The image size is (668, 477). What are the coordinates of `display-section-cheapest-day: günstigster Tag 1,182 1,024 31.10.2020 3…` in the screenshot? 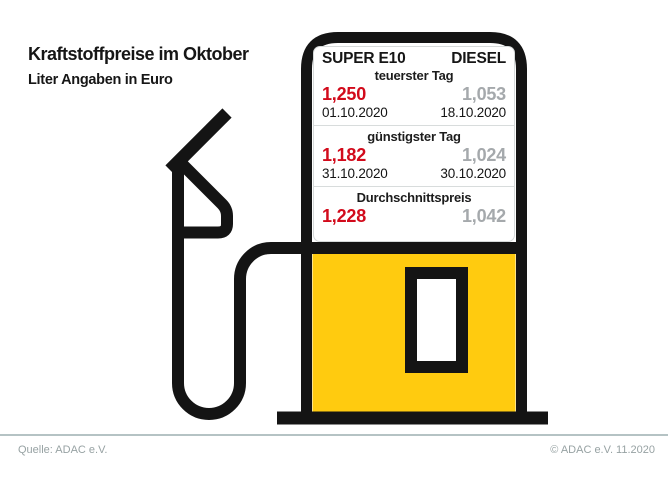 It's located at (414, 155).